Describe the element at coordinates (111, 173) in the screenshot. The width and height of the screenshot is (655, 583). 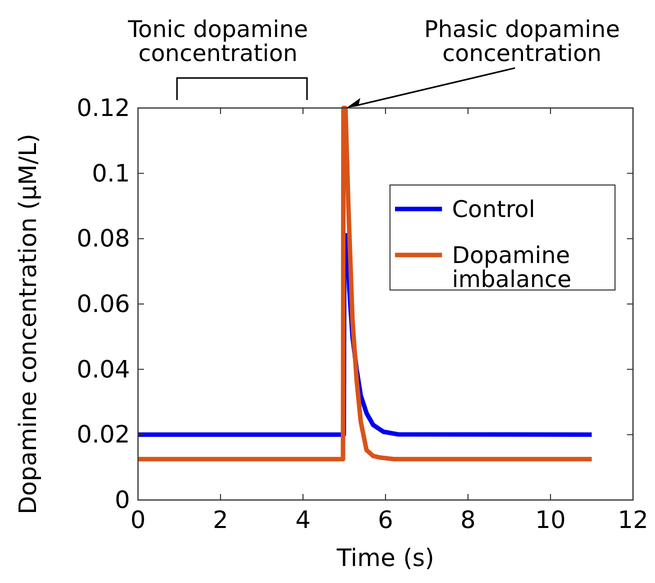
I see `y-tick-label: 0.1` at that location.